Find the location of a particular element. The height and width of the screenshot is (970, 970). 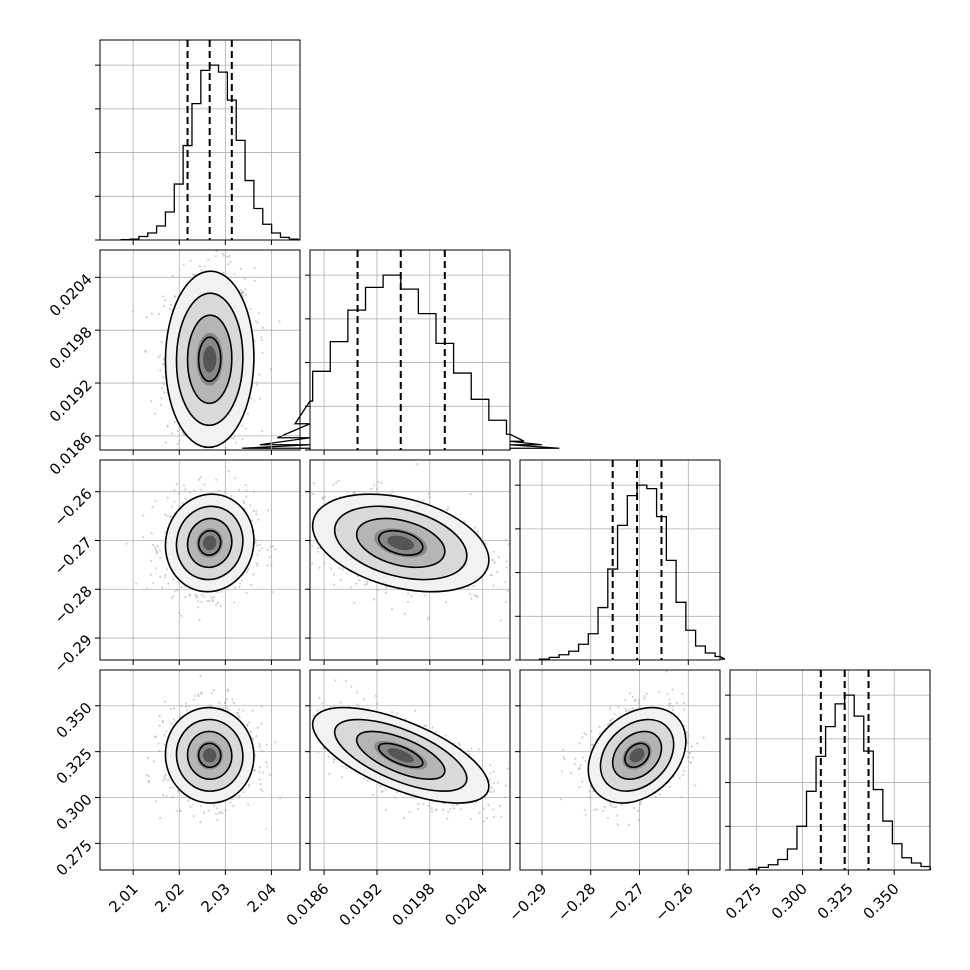

x-tick-label: 2.01 is located at coordinates (123, 898).